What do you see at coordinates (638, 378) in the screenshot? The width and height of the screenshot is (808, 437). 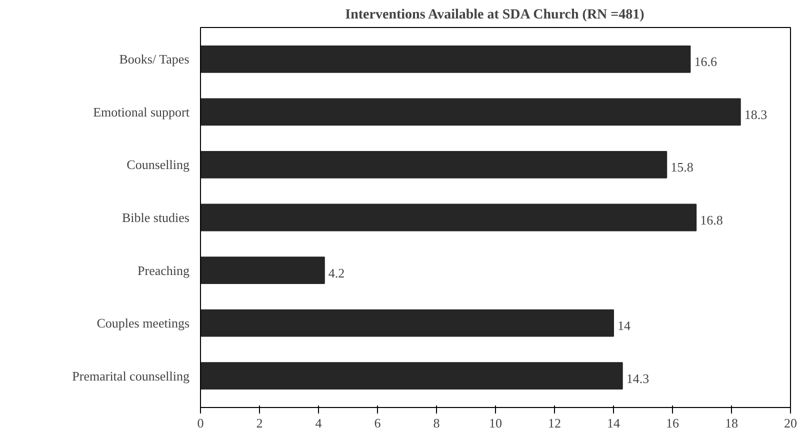 I see `data-label: 14.3` at bounding box center [638, 378].